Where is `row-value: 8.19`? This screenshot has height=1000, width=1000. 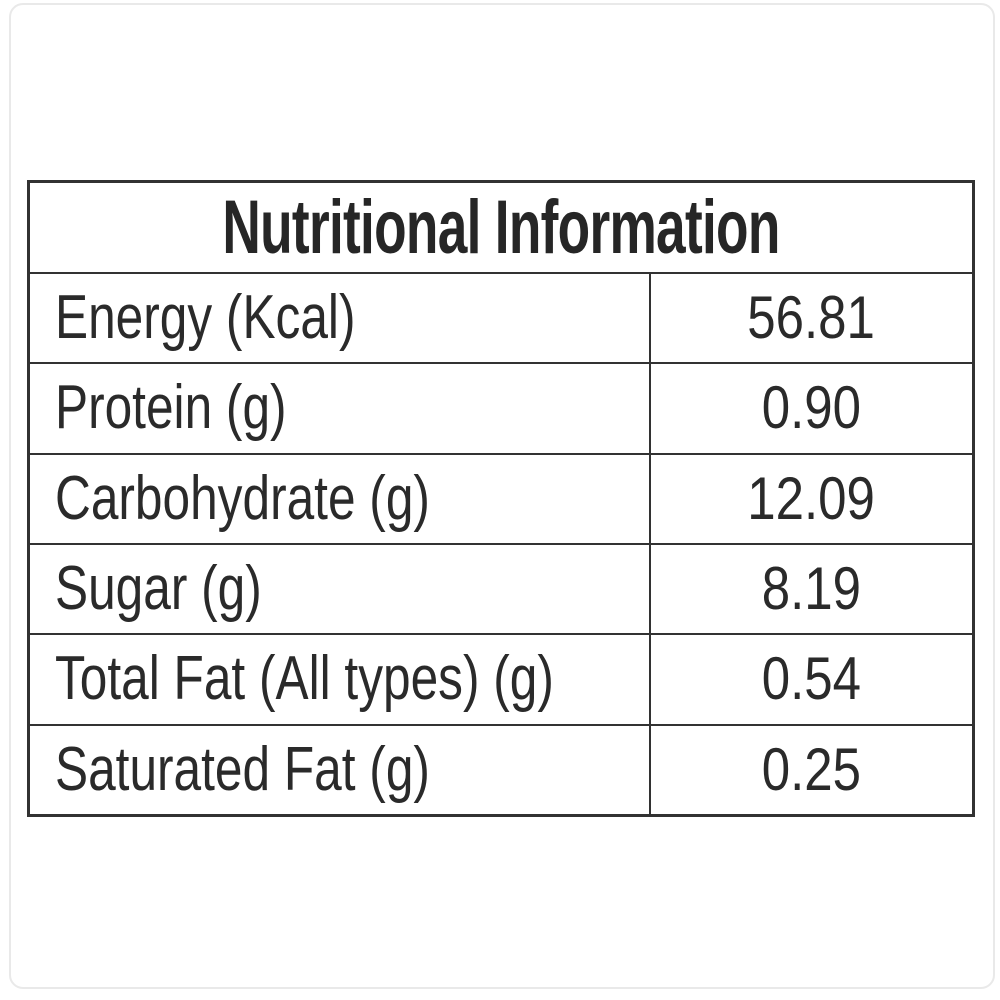
row-value: 8.19 is located at coordinates (811, 589).